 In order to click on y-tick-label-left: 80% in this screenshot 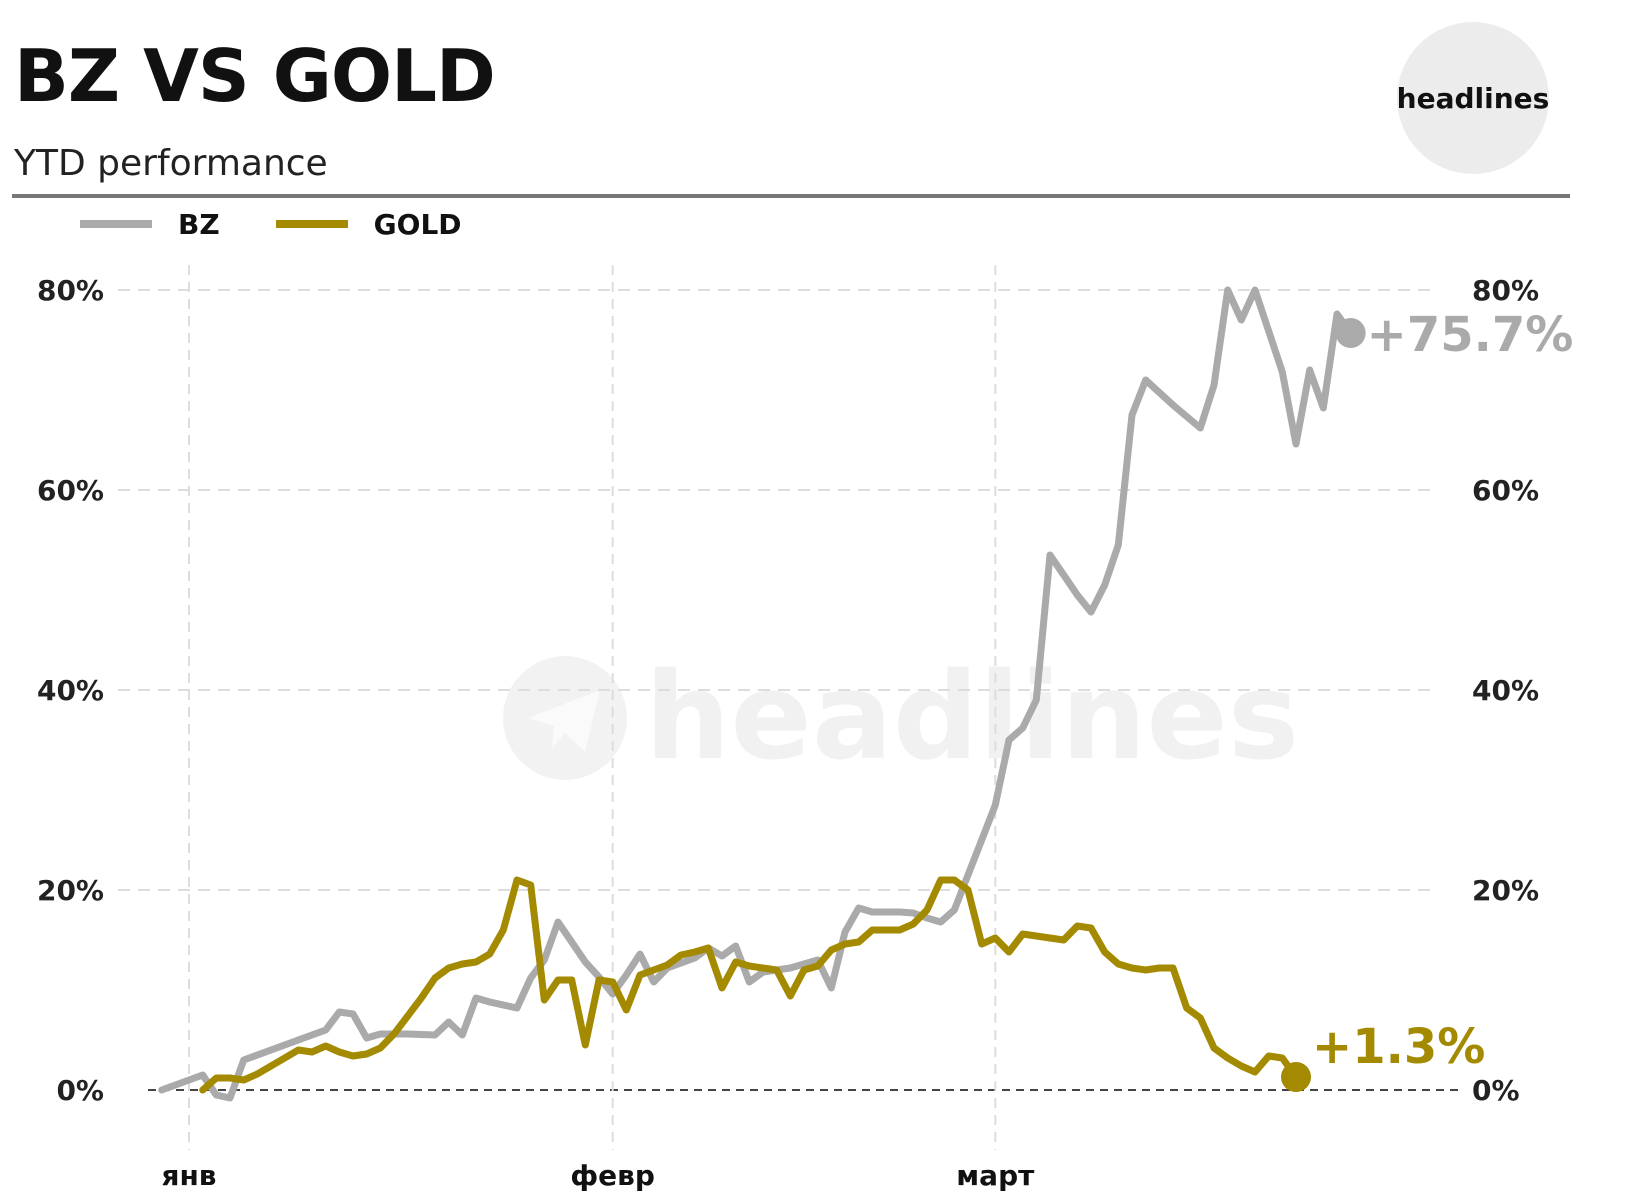, I will do `click(70, 290)`.